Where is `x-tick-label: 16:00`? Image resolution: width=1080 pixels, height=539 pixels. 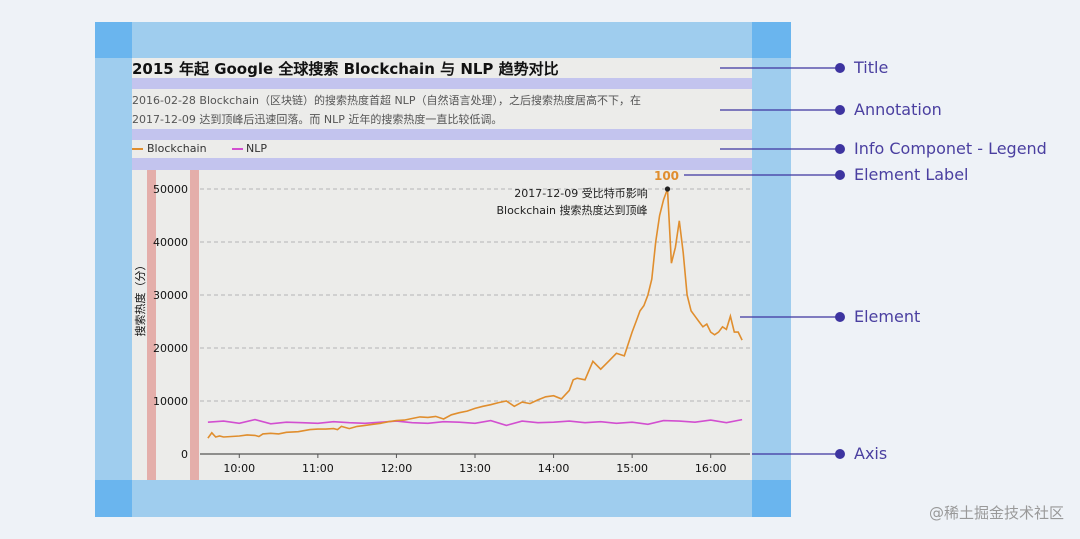 x-tick-label: 16:00 is located at coordinates (711, 468).